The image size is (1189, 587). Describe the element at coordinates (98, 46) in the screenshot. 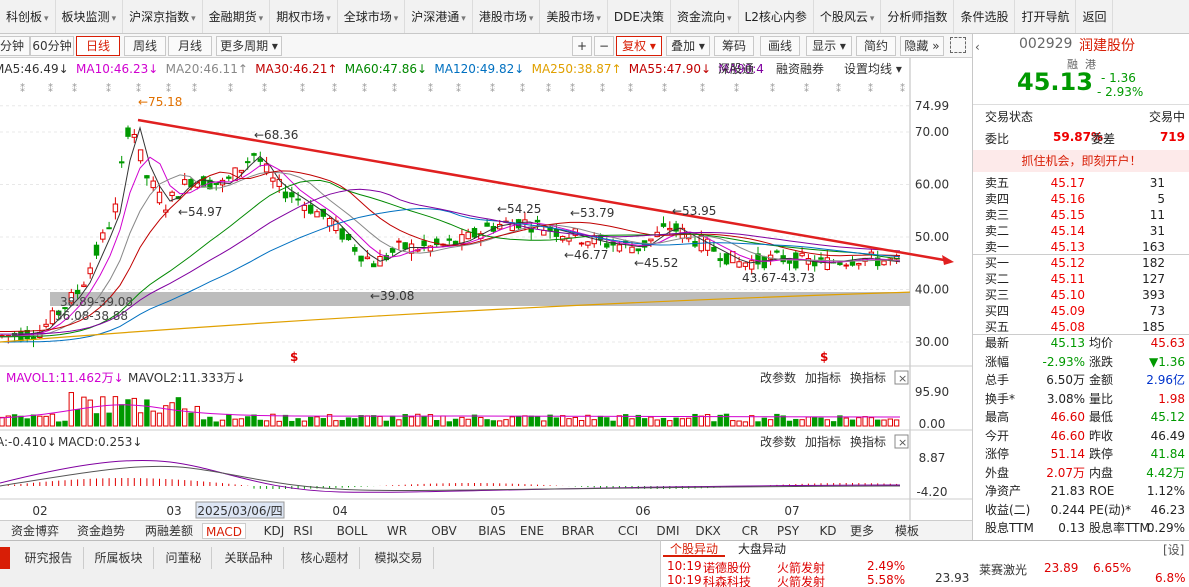

I see `period-daily: 日线` at that location.